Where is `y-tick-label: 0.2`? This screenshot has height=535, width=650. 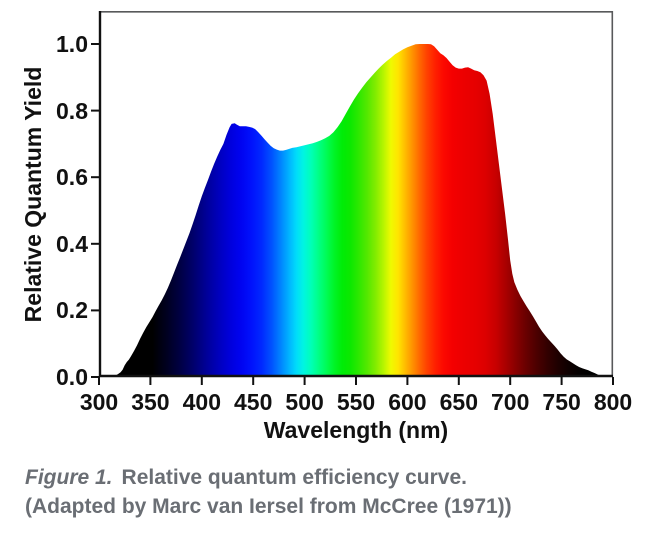 y-tick-label: 0.2 is located at coordinates (72, 310).